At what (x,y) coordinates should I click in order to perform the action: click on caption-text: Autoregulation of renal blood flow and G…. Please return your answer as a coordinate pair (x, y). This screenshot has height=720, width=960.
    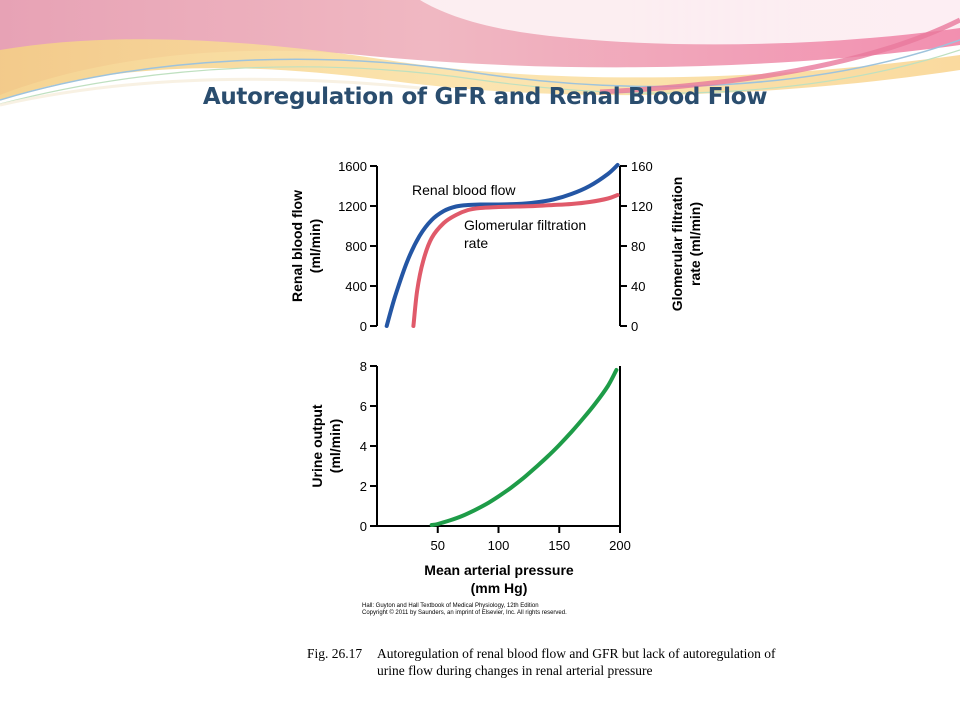
    Looking at the image, I should click on (576, 662).